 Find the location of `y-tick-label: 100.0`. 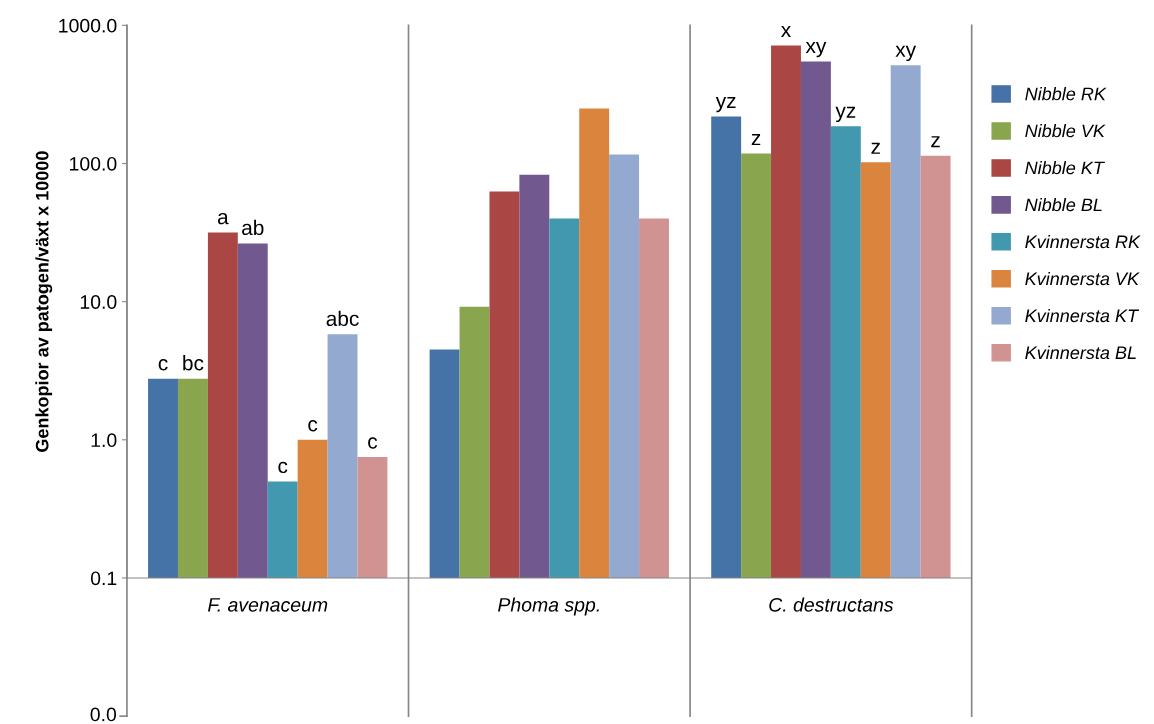

y-tick-label: 100.0 is located at coordinates (93, 163).